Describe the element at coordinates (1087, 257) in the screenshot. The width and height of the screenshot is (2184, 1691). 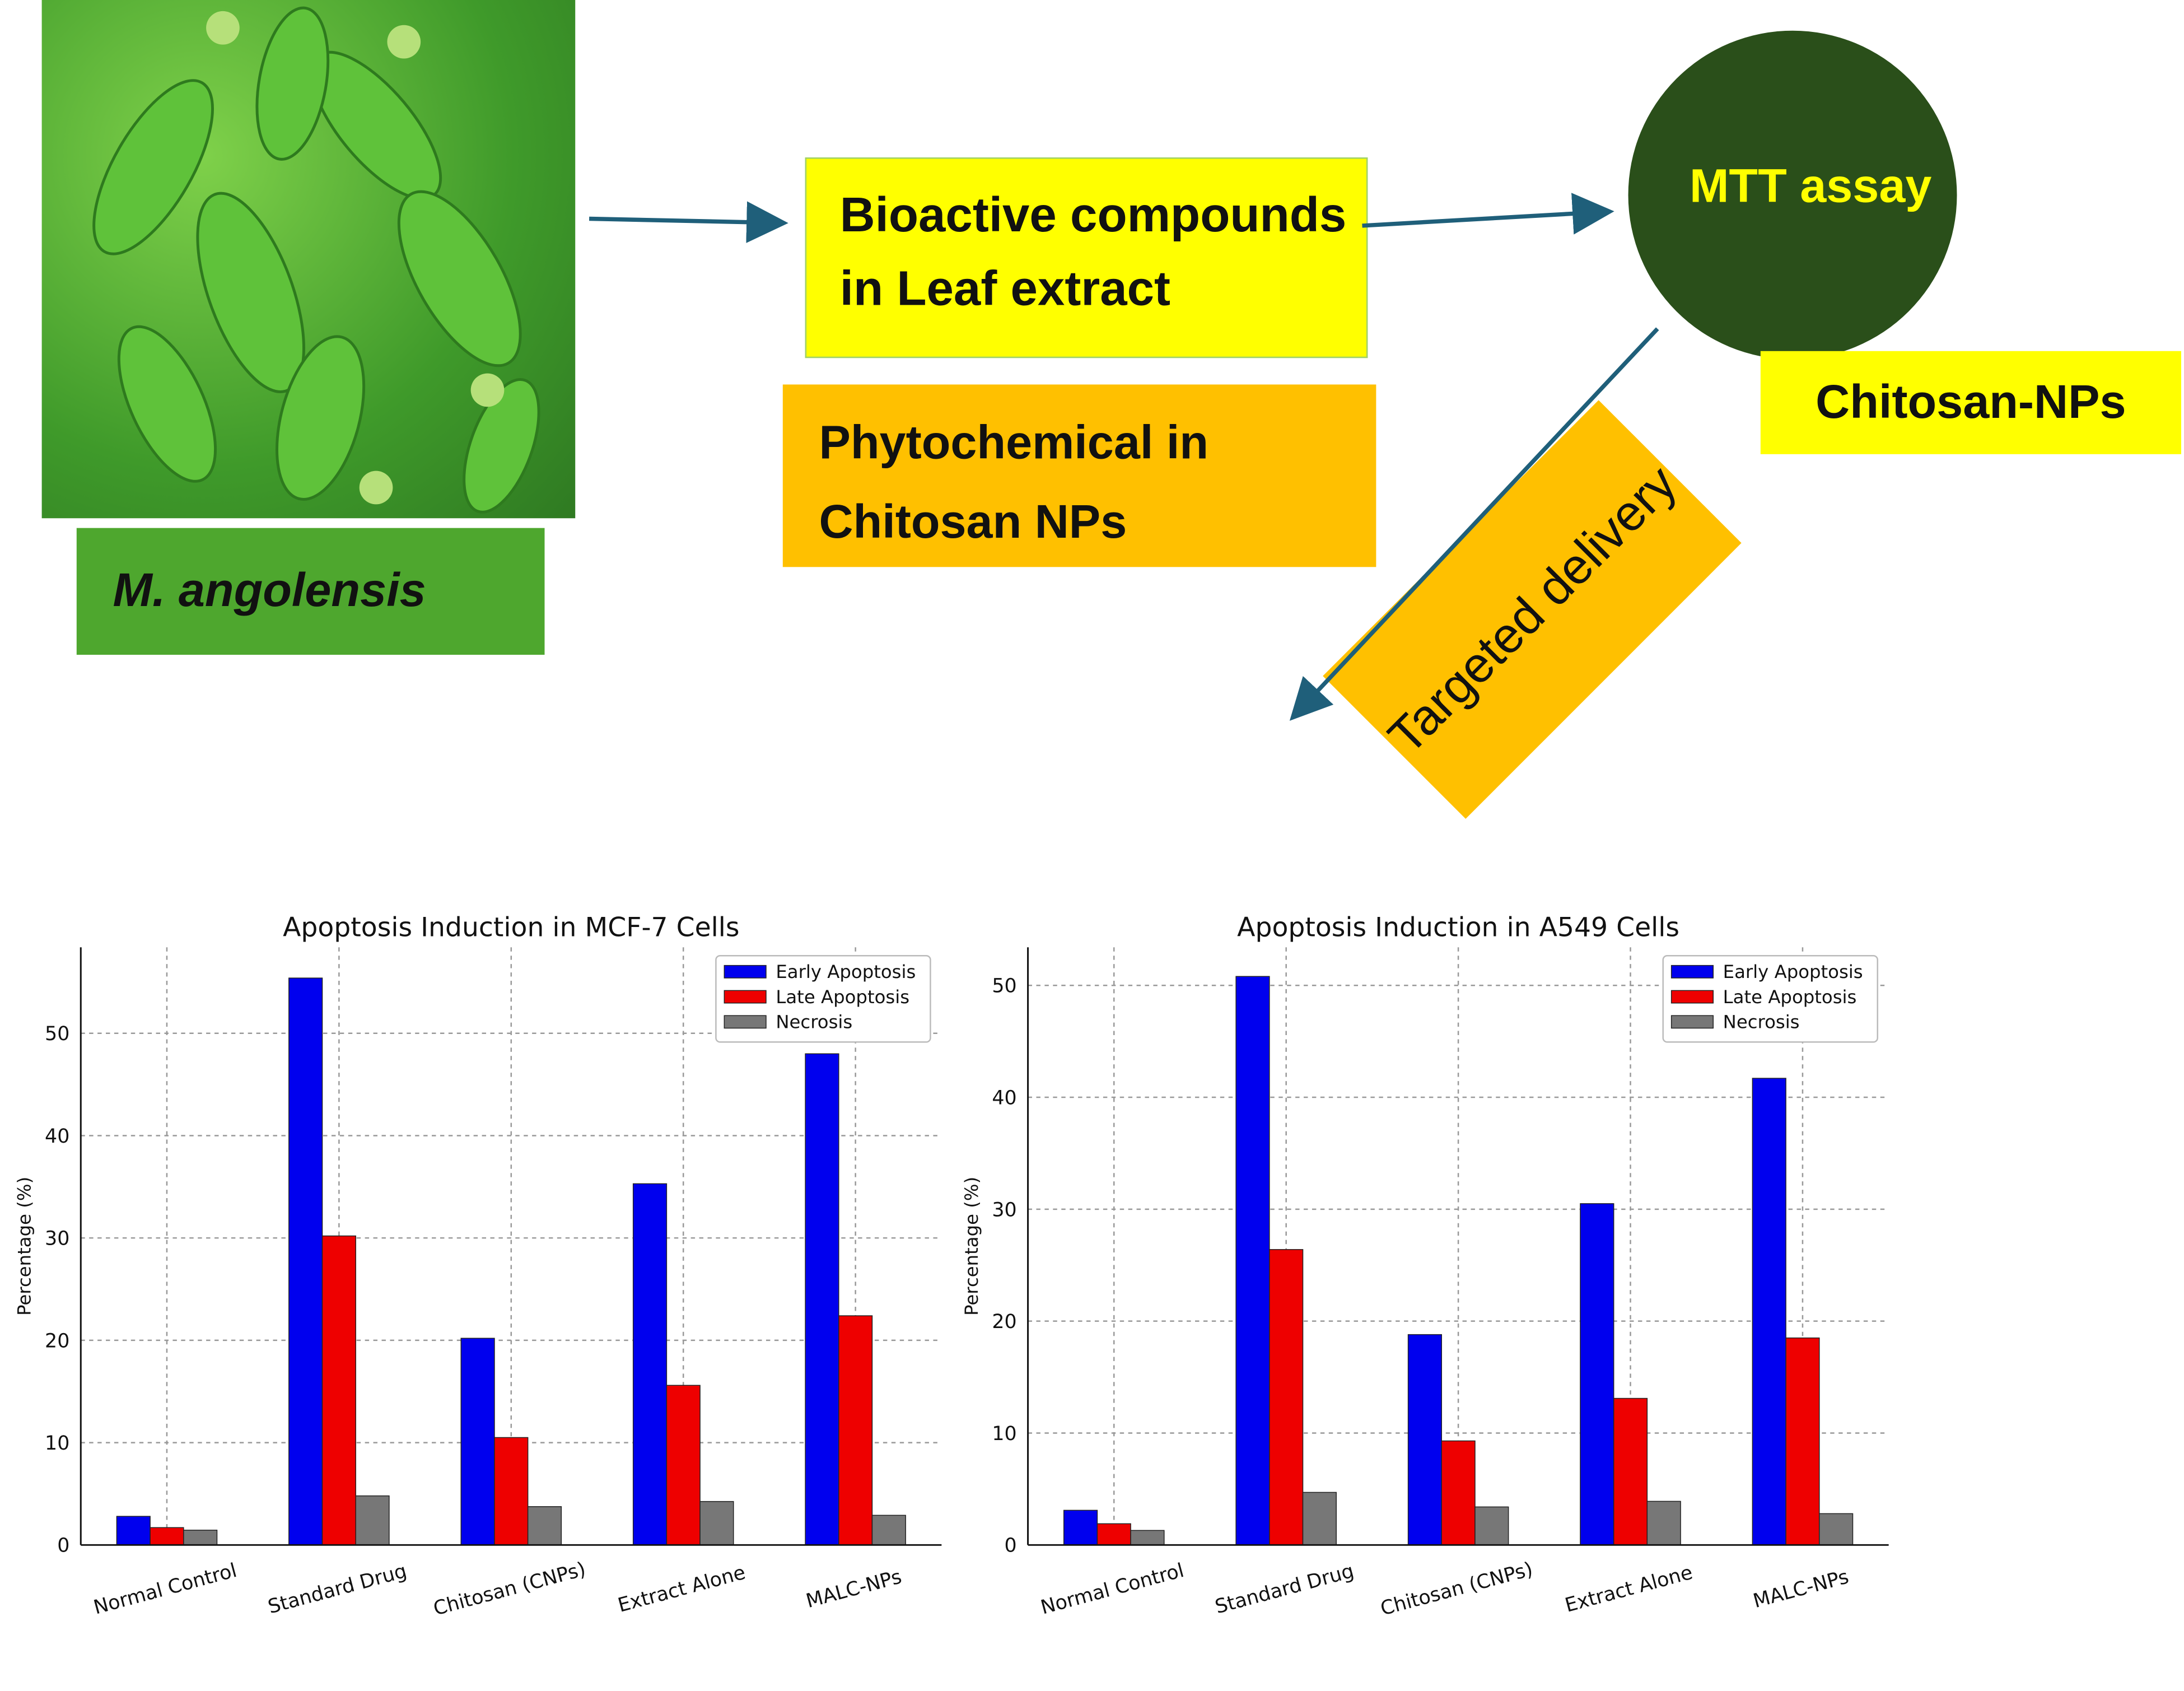
I see `extract-box: Bioactive compounds in Leaf extract` at that location.